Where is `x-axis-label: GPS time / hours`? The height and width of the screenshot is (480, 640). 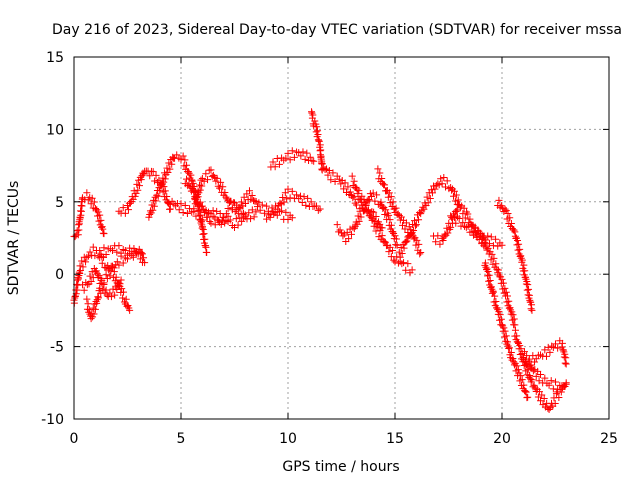
x-axis-label: GPS time / hours is located at coordinates (340, 467).